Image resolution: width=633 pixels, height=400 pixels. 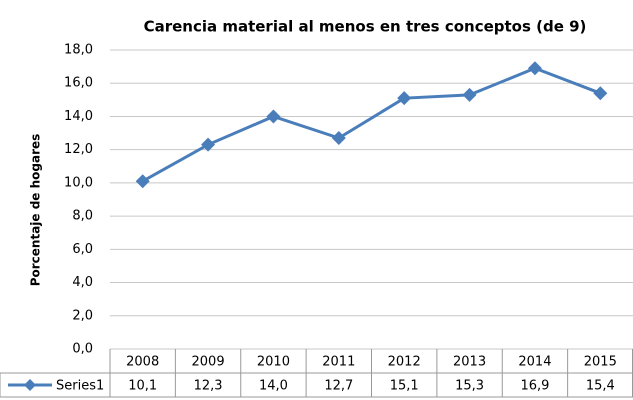 I want to click on y-tick-label: 8,0, so click(x=82, y=216).